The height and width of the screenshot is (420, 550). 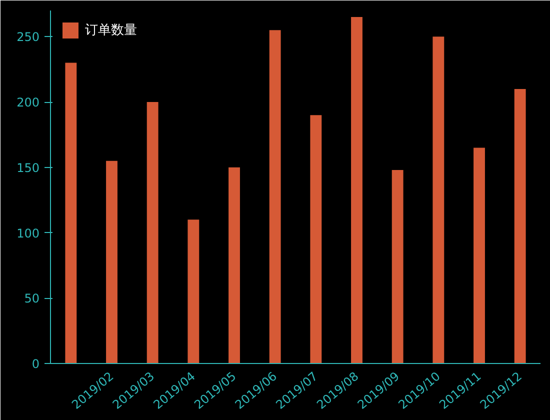 What do you see at coordinates (36, 364) in the screenshot?
I see `y-tick-label: 0` at bounding box center [36, 364].